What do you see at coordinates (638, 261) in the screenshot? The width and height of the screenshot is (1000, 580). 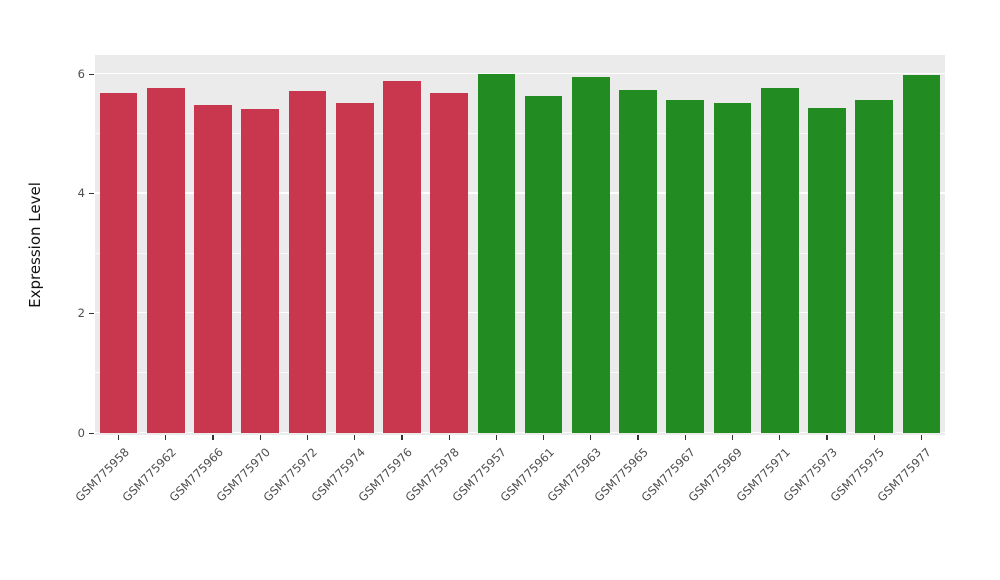 I see `bar-GSM775965` at bounding box center [638, 261].